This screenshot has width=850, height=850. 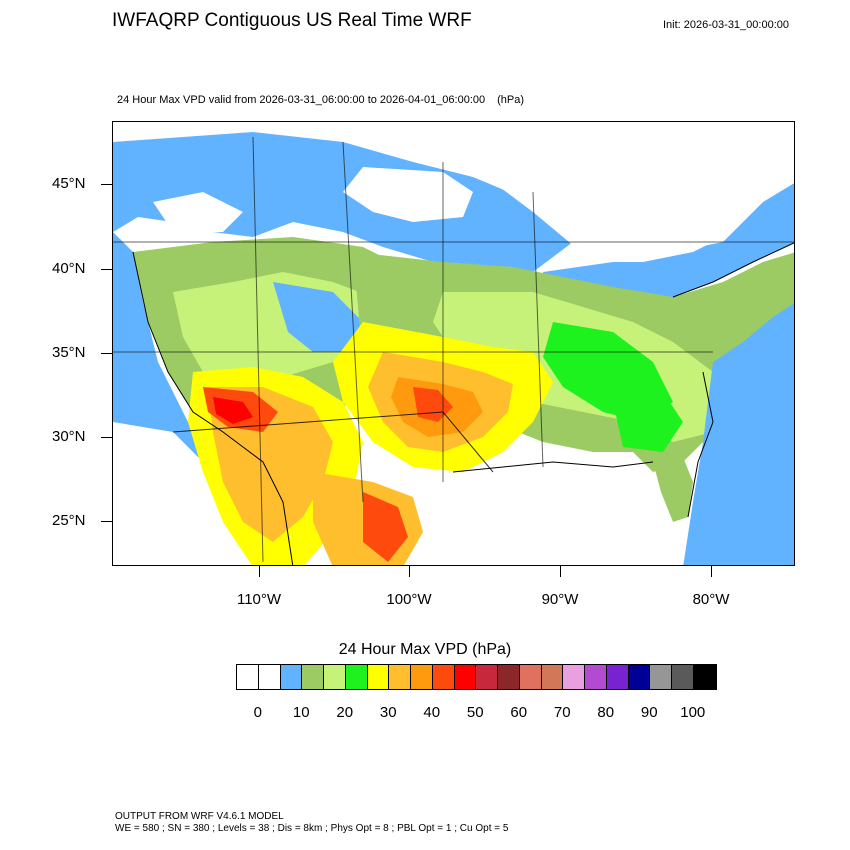 I want to click on colorbar-tick-label: 30, so click(x=388, y=712).